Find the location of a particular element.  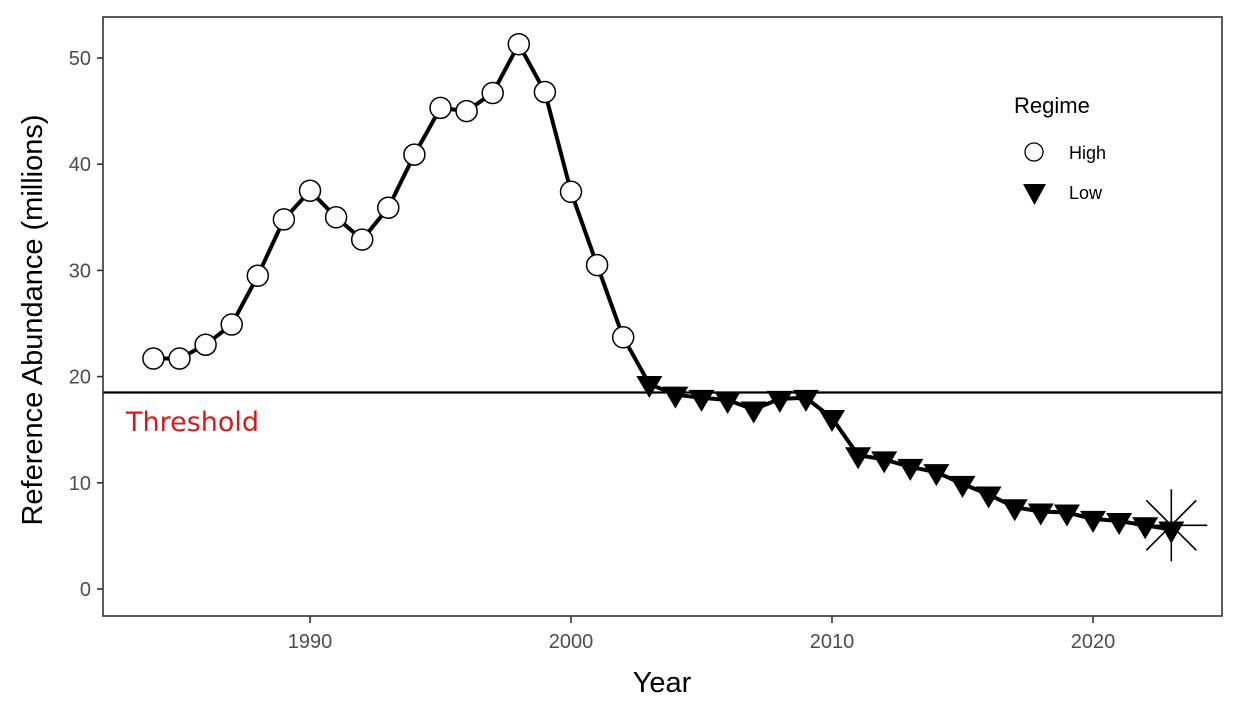

legend-title: Regime is located at coordinates (1052, 105).